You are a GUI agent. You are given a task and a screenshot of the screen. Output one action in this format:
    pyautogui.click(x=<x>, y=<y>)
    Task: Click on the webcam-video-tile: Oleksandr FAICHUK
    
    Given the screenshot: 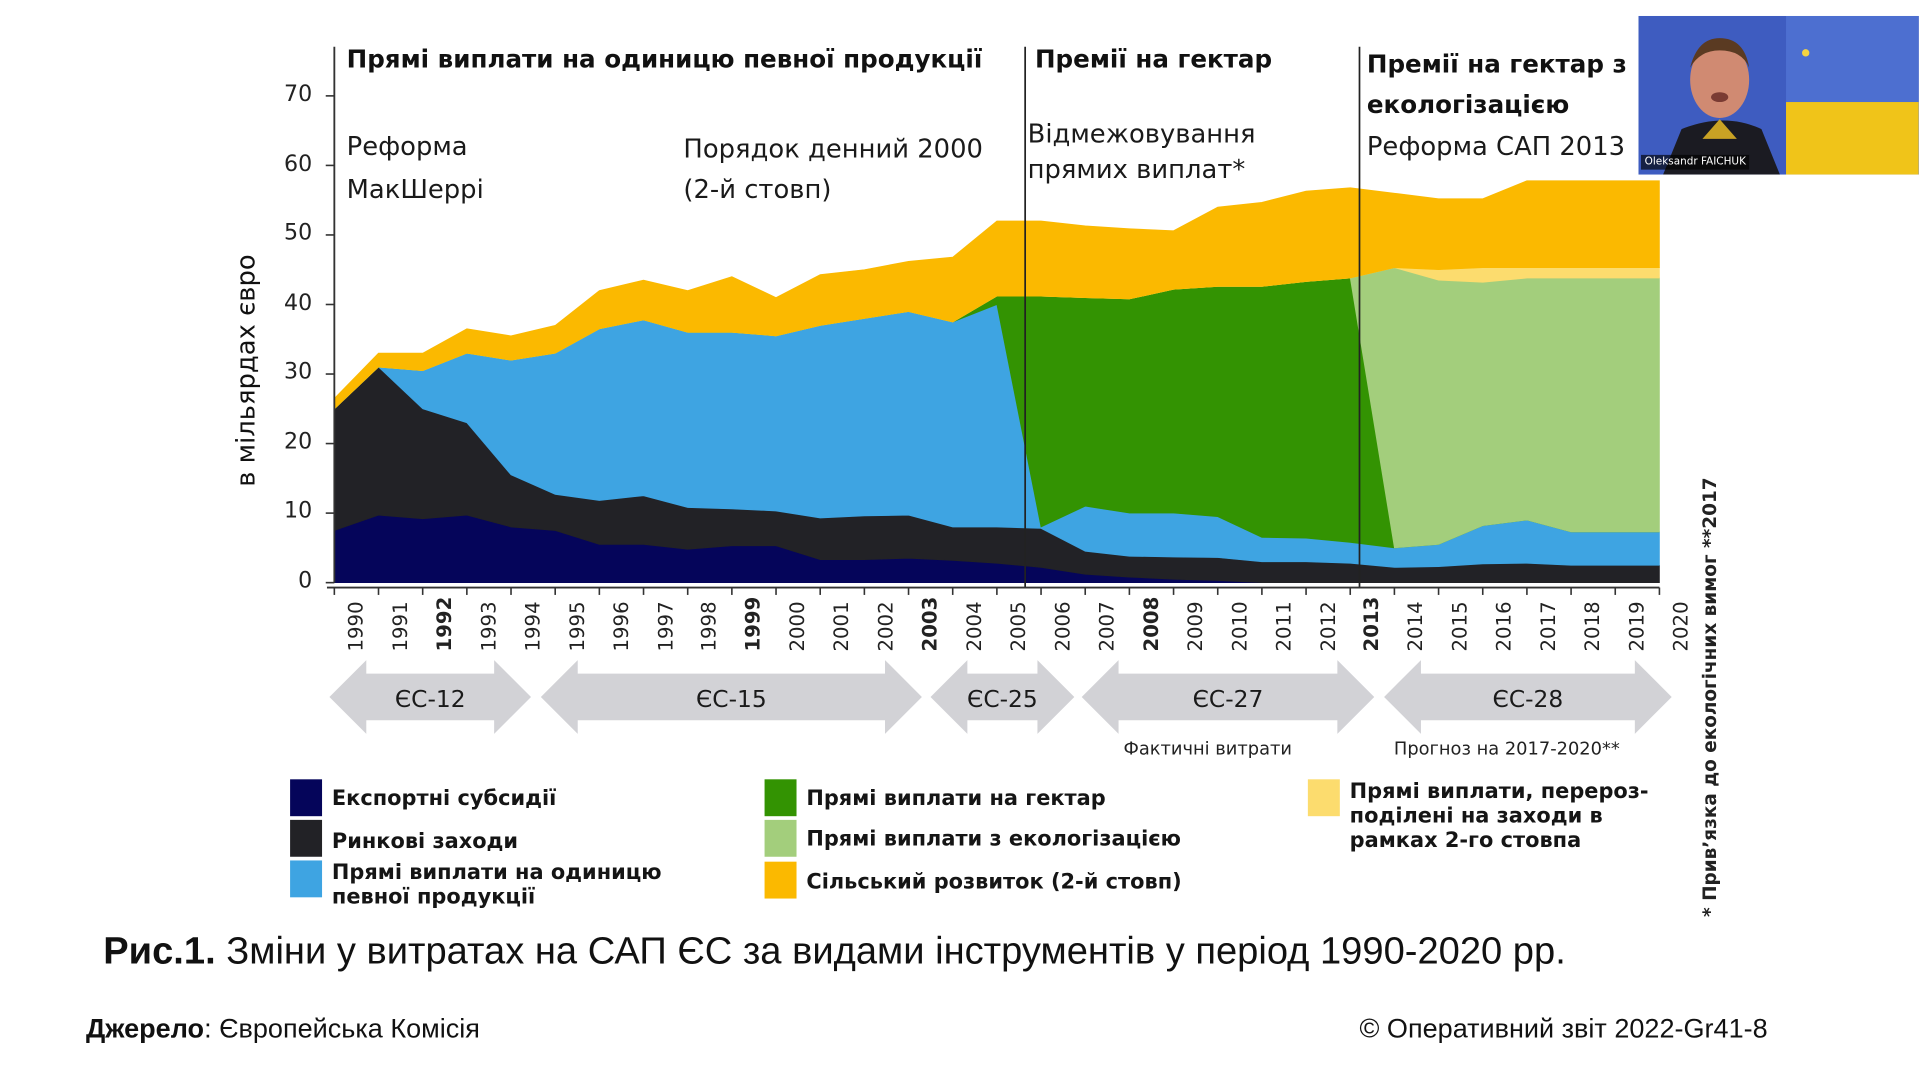 What is the action you would take?
    pyautogui.click(x=1778, y=95)
    